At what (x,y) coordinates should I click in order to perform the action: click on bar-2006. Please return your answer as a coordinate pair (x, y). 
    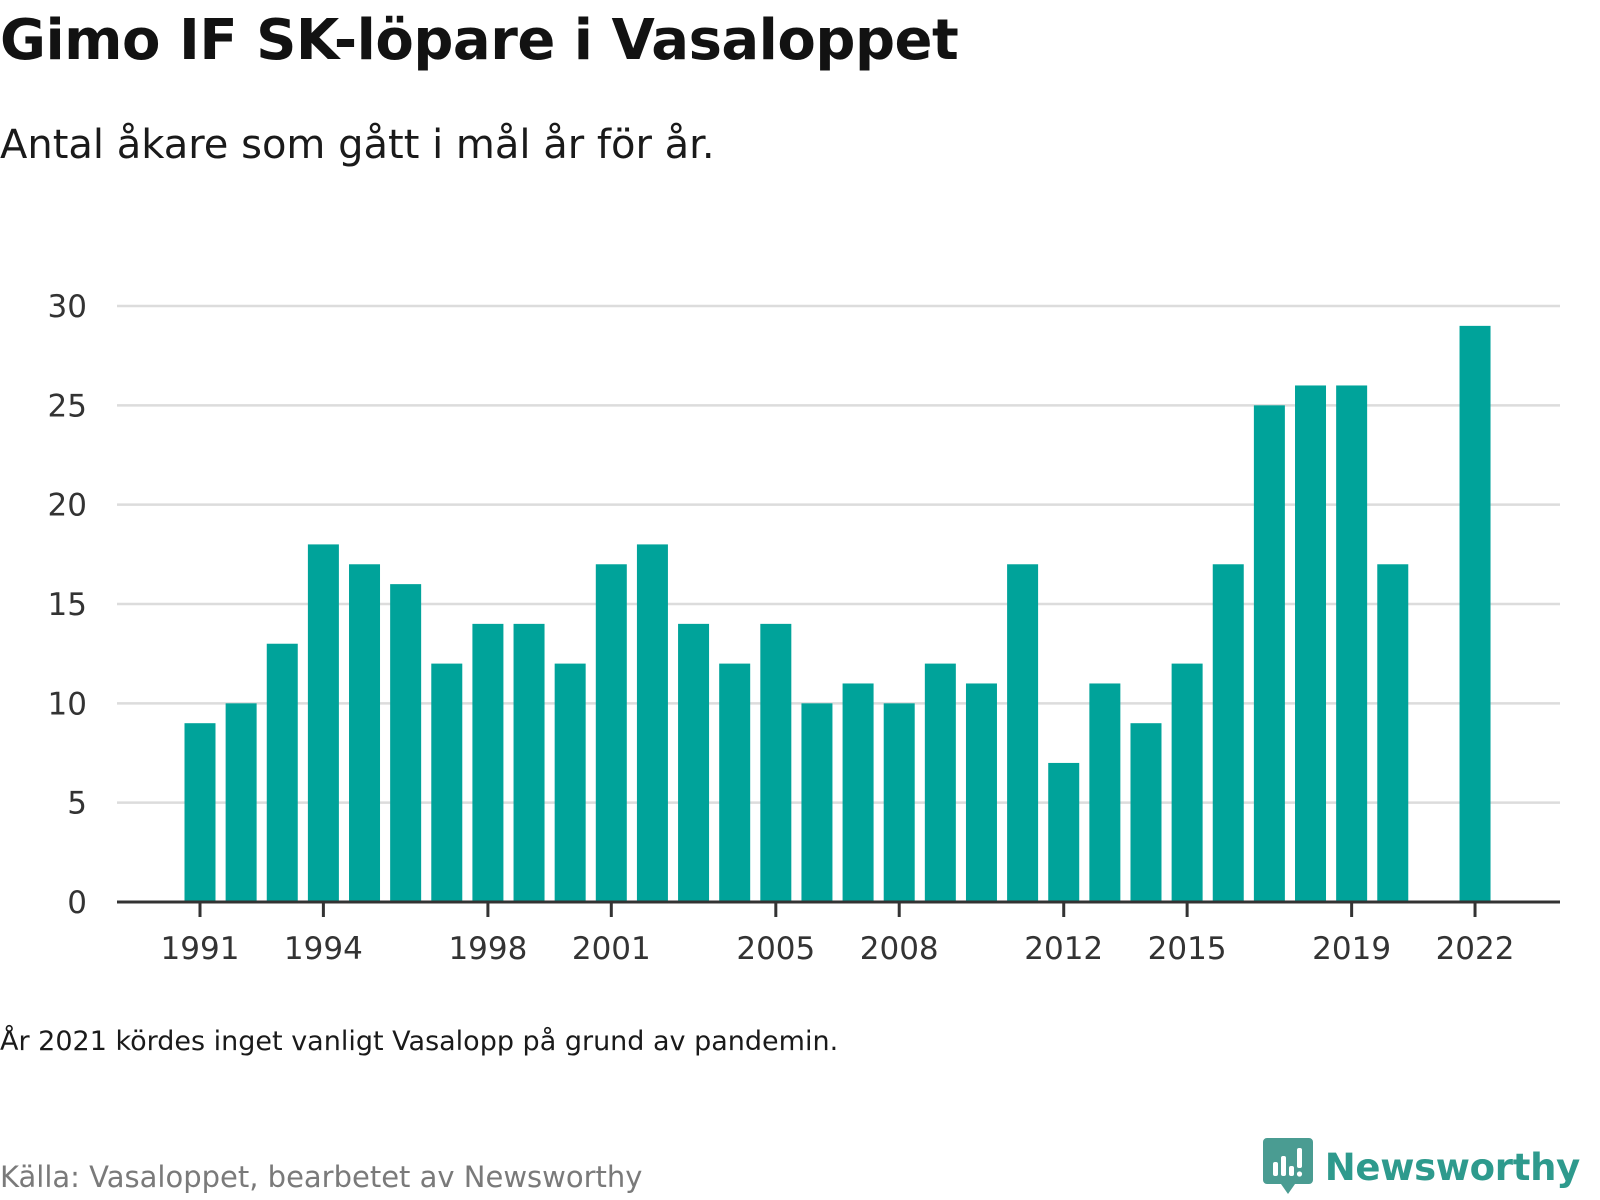
    Looking at the image, I should click on (817, 802).